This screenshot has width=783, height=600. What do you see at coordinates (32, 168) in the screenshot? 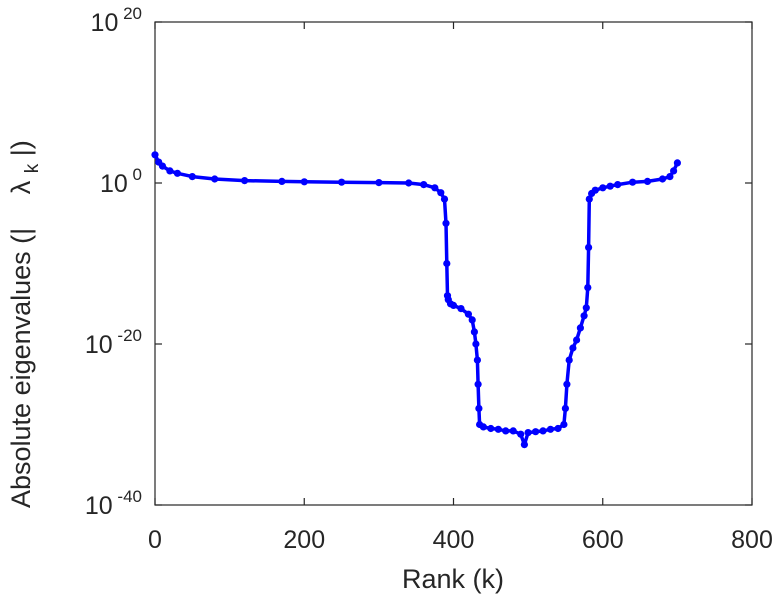
I see `y-axis-label-subscript: k` at bounding box center [32, 168].